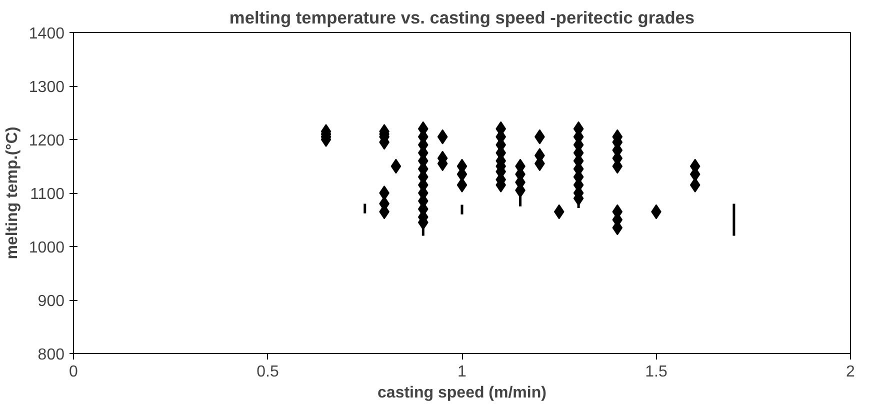 The width and height of the screenshot is (894, 414). What do you see at coordinates (51, 355) in the screenshot?
I see `y-tick-label: 800` at bounding box center [51, 355].